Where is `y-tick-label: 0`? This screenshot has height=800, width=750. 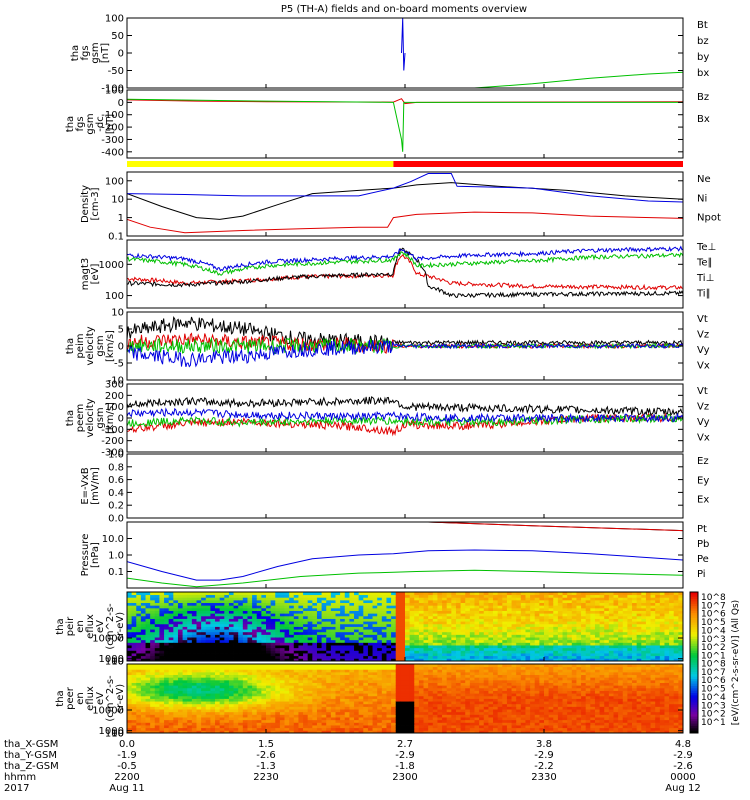
y-tick-label: 0 is located at coordinates (121, 347).